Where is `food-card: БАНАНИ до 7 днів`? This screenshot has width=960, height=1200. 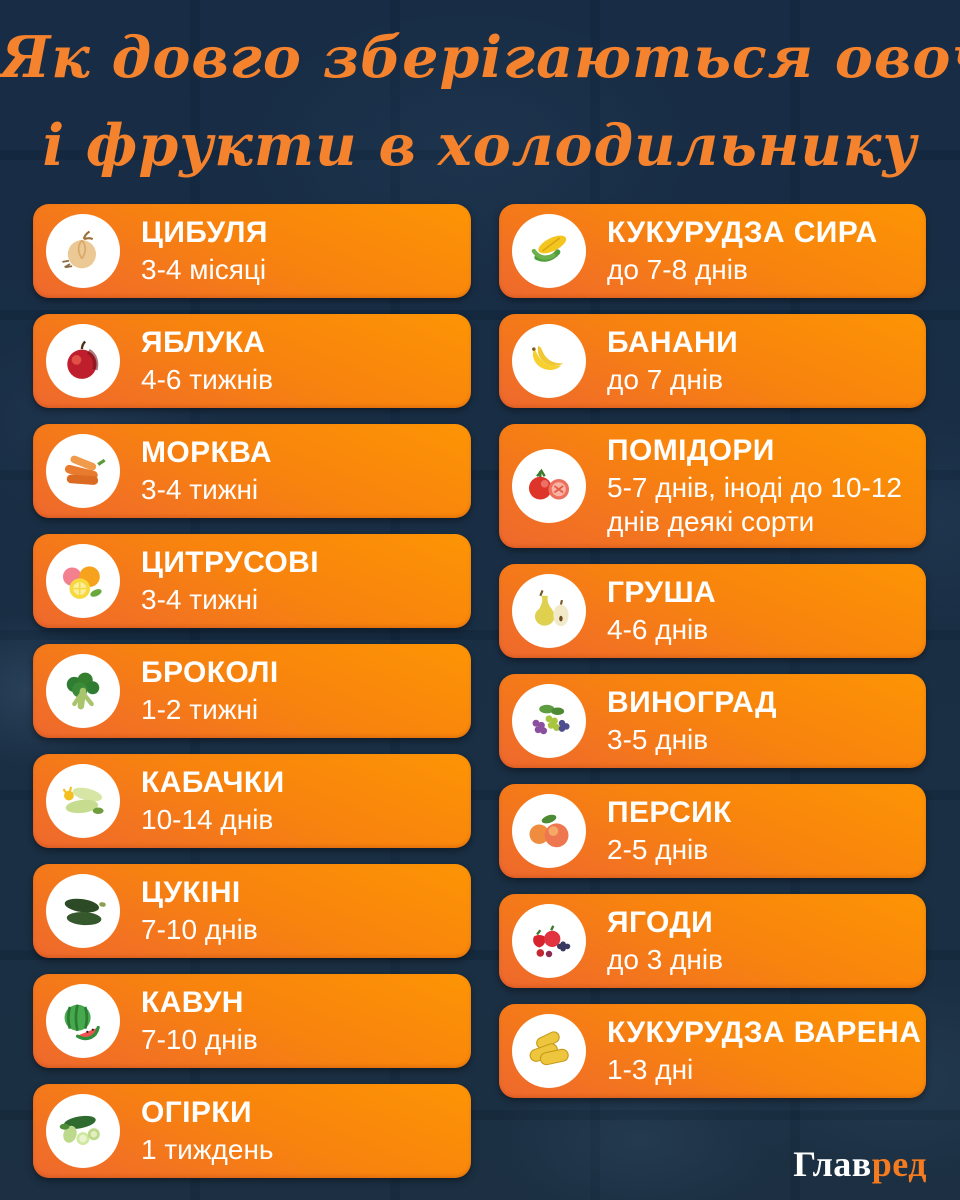 food-card: БАНАНИ до 7 днів is located at coordinates (712, 361).